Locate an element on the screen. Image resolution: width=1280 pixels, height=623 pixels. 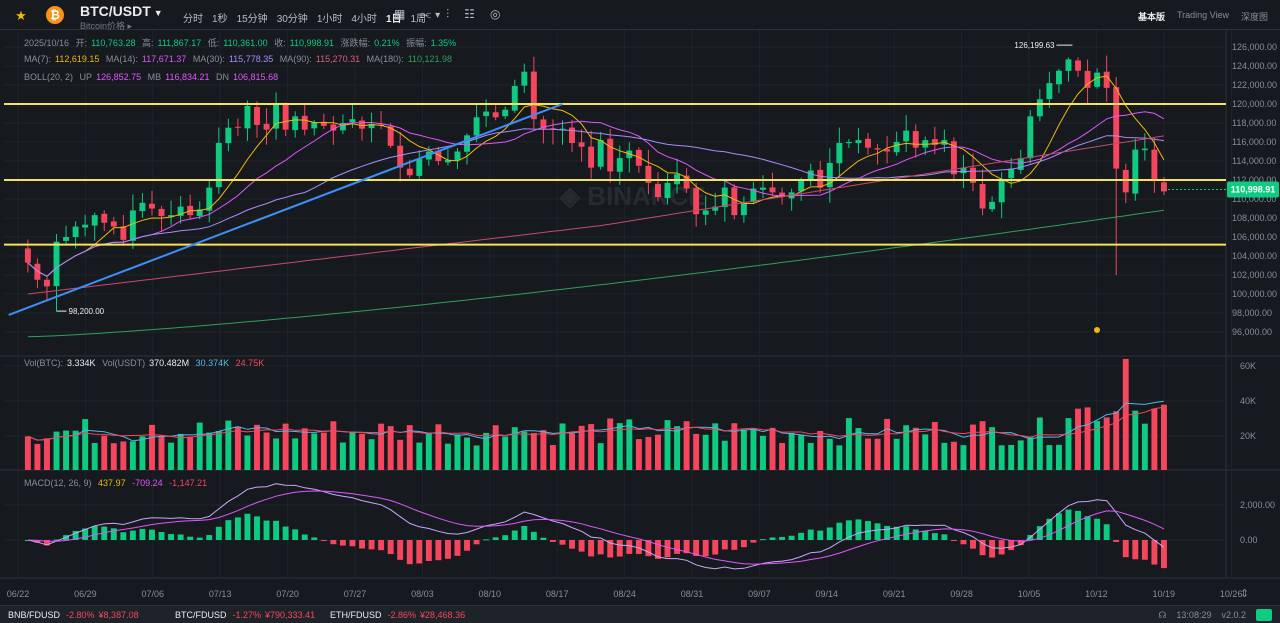
ticker-change: -1.27% is located at coordinates (247, 615).